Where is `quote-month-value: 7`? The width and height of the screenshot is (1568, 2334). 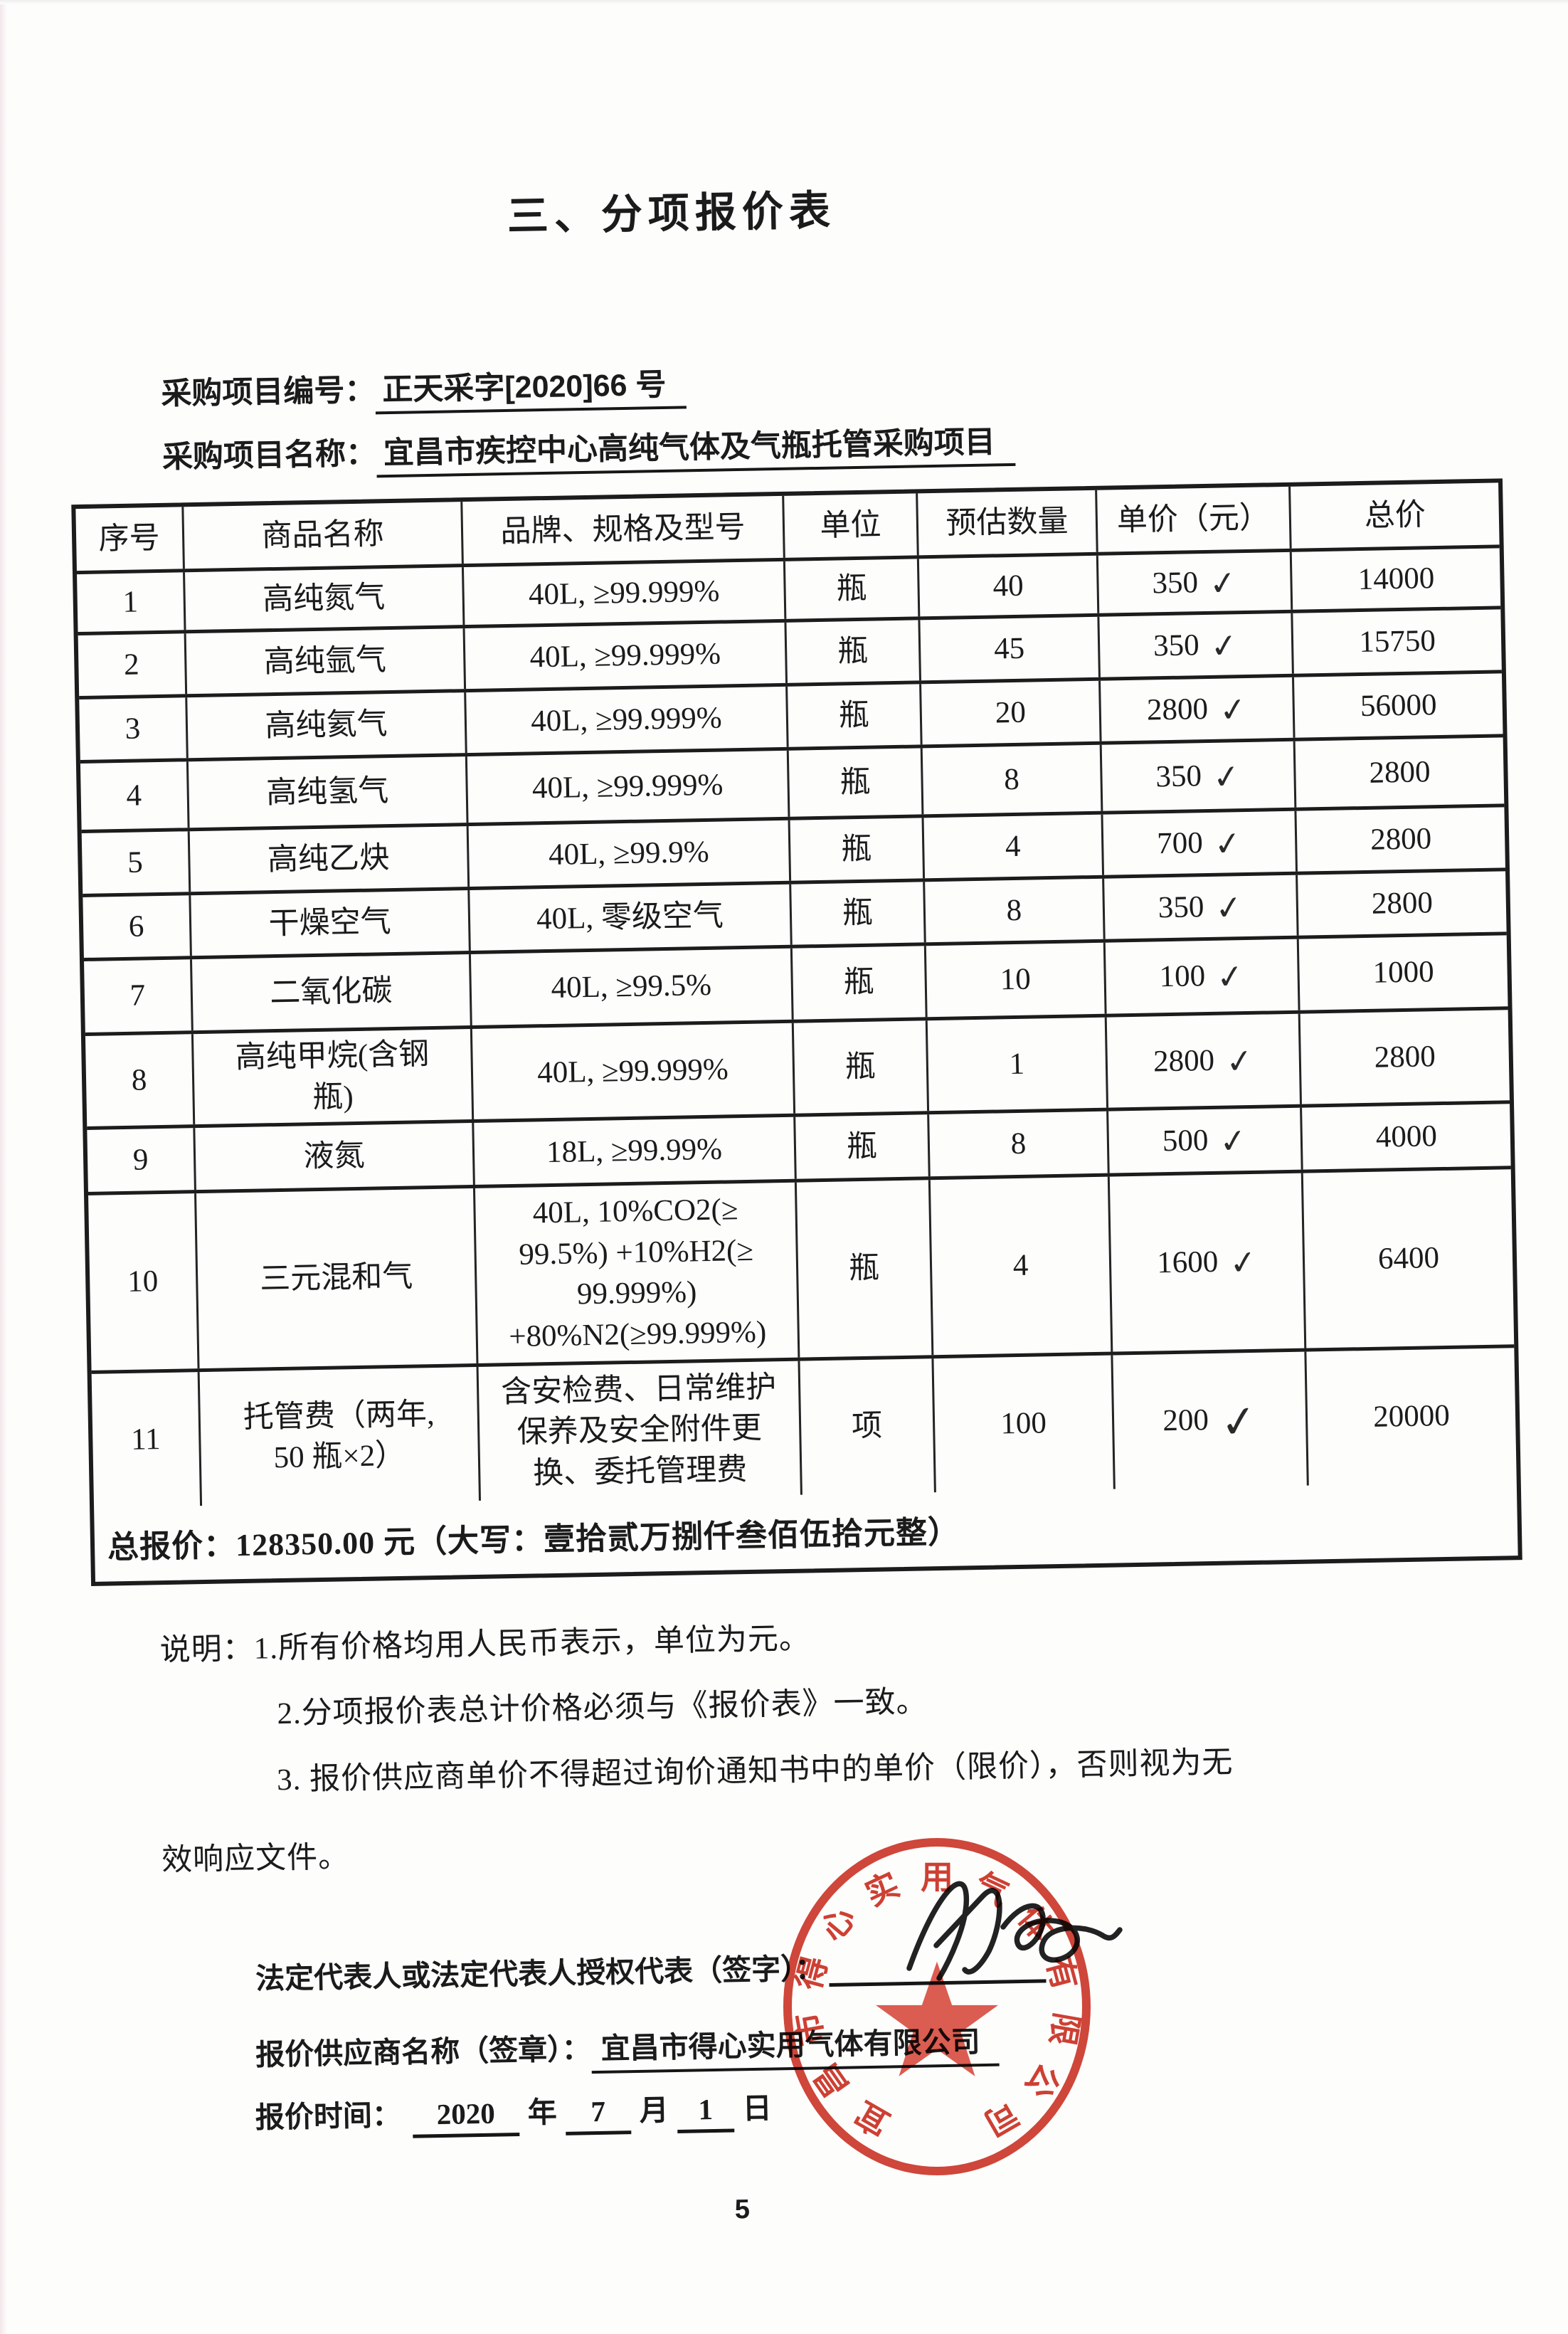
quote-month-value: 7 is located at coordinates (598, 2114).